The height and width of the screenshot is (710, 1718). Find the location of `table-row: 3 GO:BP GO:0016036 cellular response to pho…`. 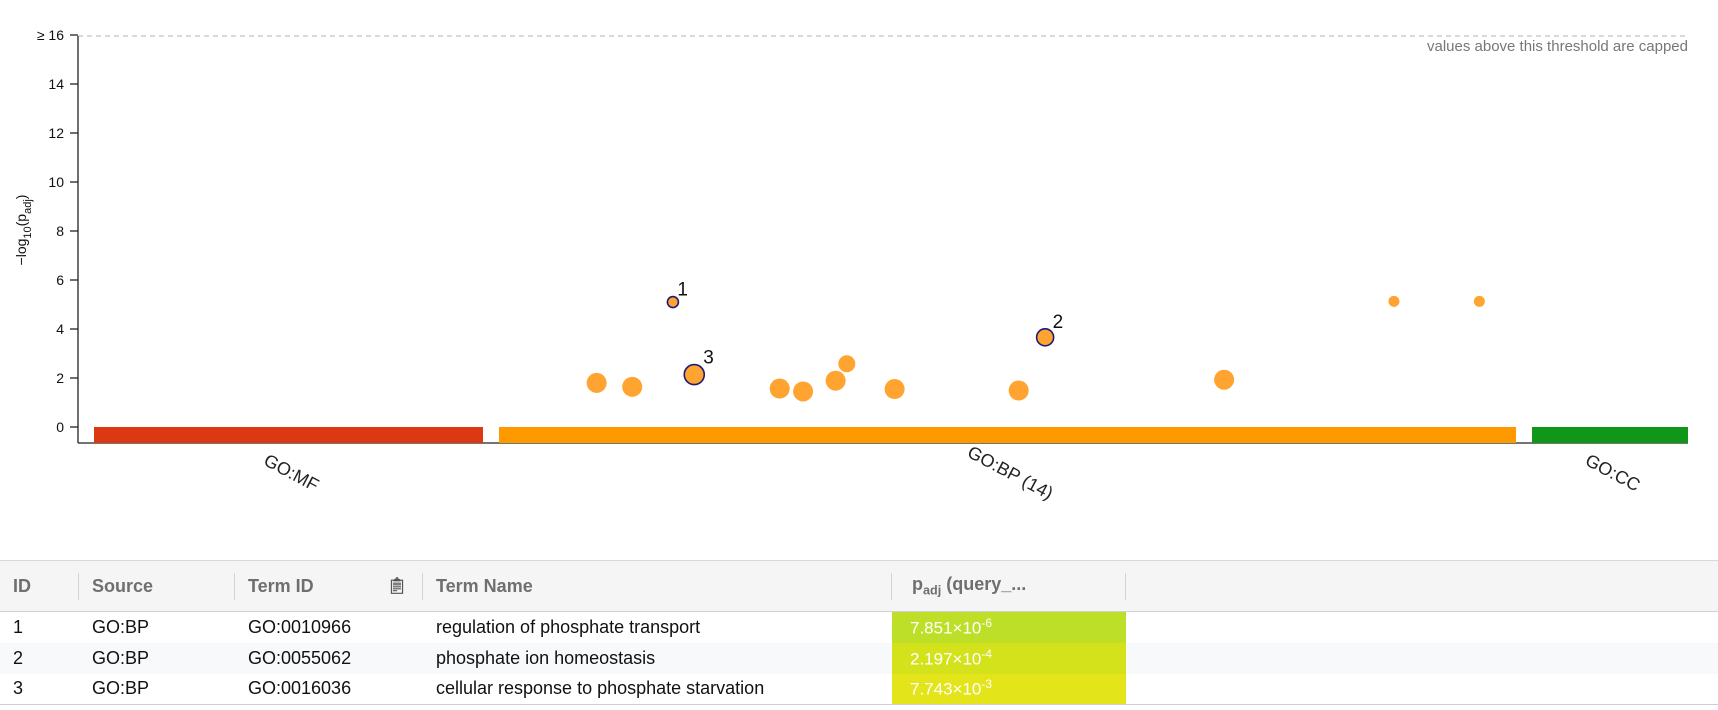

table-row: 3 GO:BP GO:0016036 cellular response to pho… is located at coordinates (859, 689).